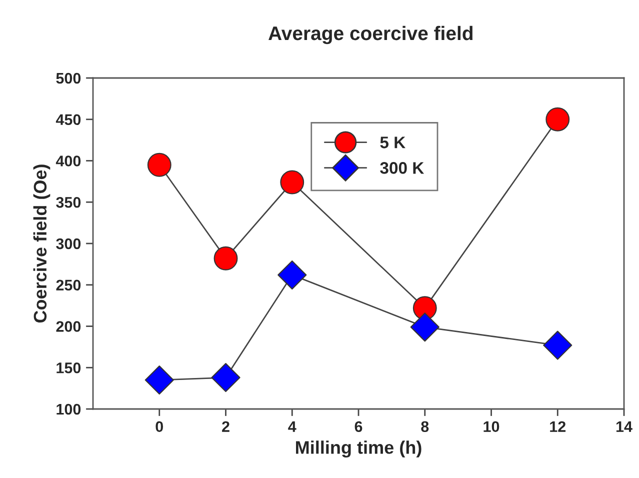 This screenshot has height=478, width=639. What do you see at coordinates (226, 426) in the screenshot?
I see `x-tick-label: 2` at bounding box center [226, 426].